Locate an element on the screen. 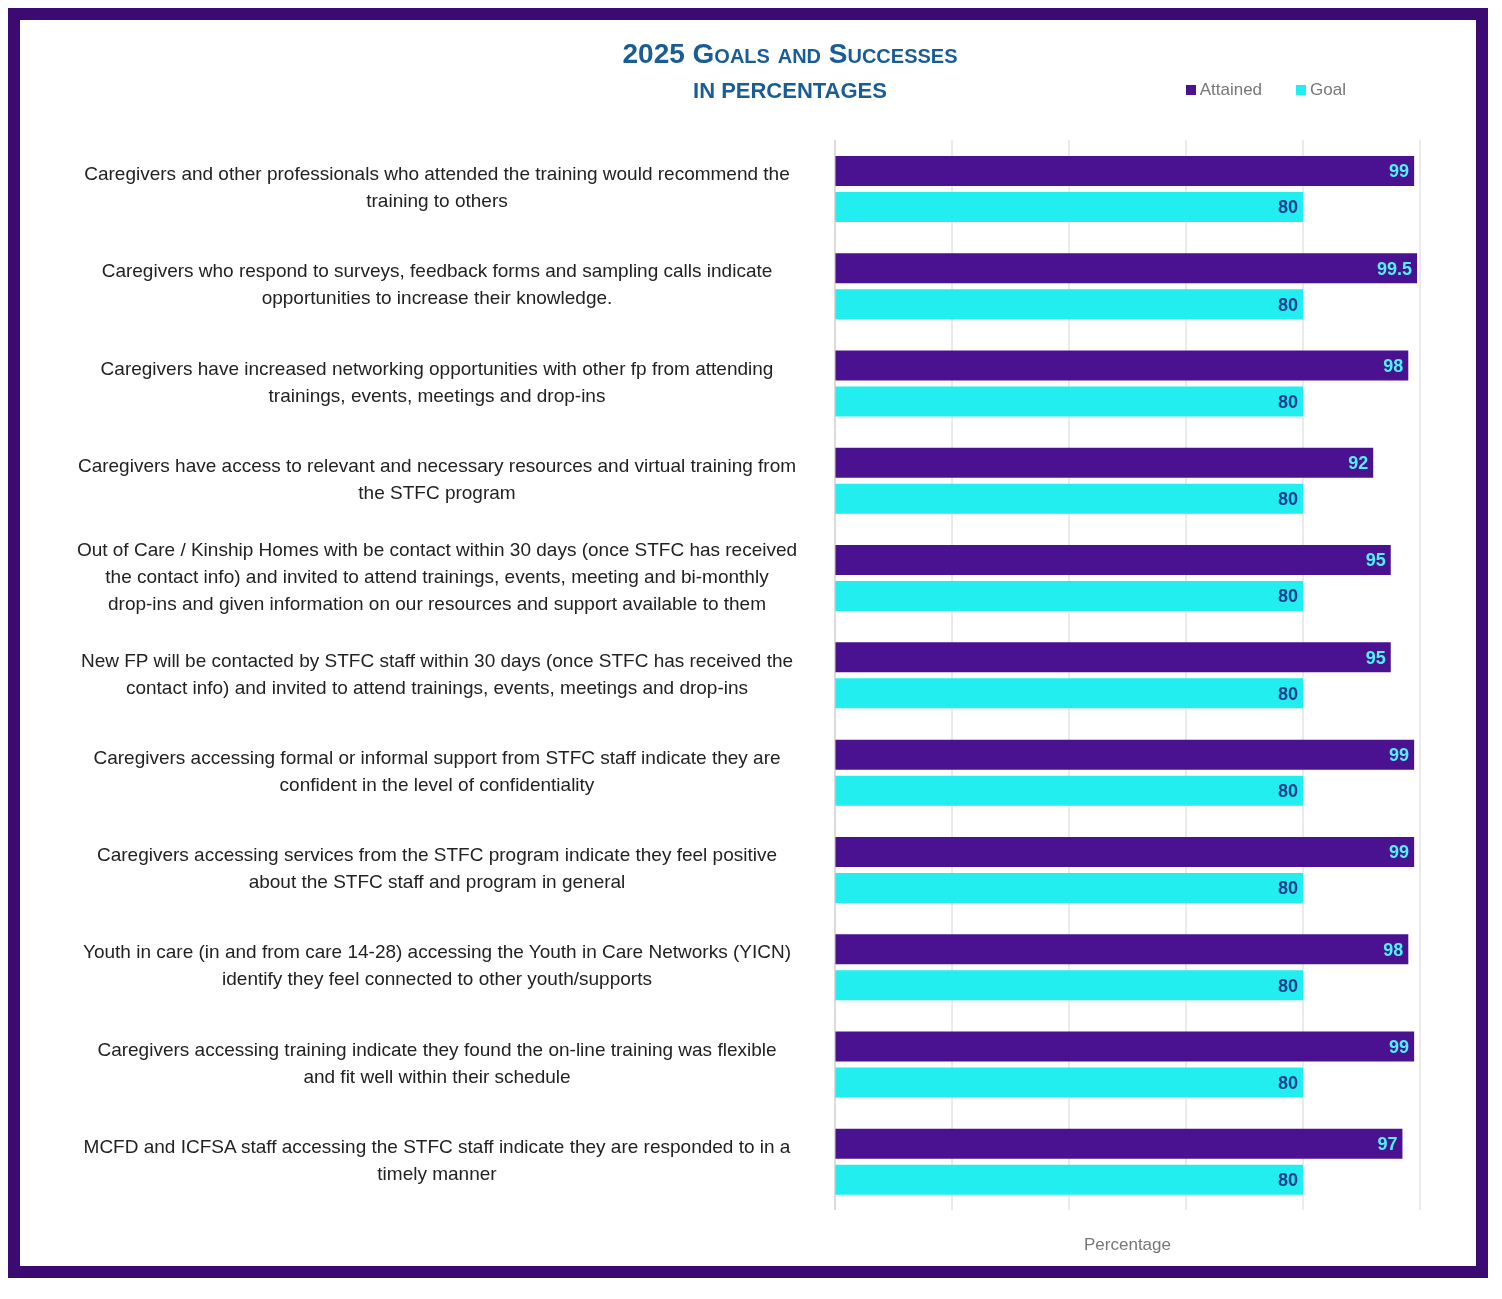 This screenshot has width=1502, height=1299. y-tick-label: MCFD and ICFSA staff accessing the STFC staff indicate they are responded to in a timely manner is located at coordinates (437, 1159).